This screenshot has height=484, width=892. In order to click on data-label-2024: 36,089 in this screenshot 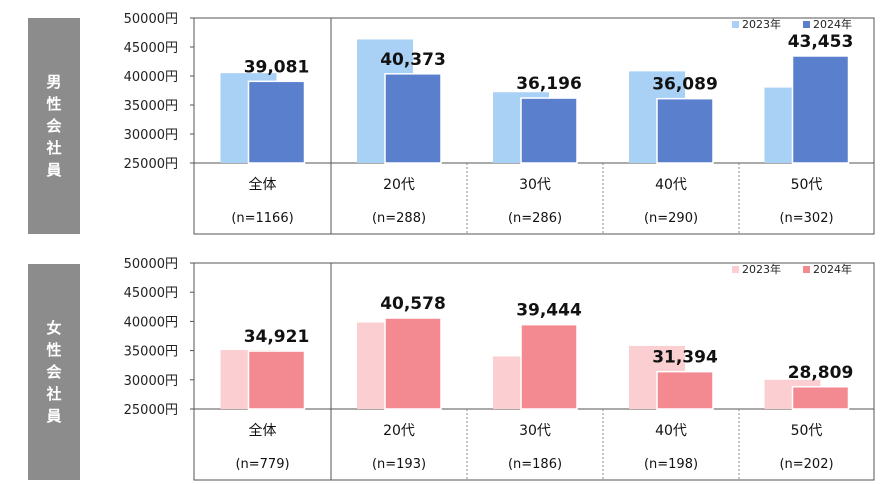, I will do `click(685, 85)`.